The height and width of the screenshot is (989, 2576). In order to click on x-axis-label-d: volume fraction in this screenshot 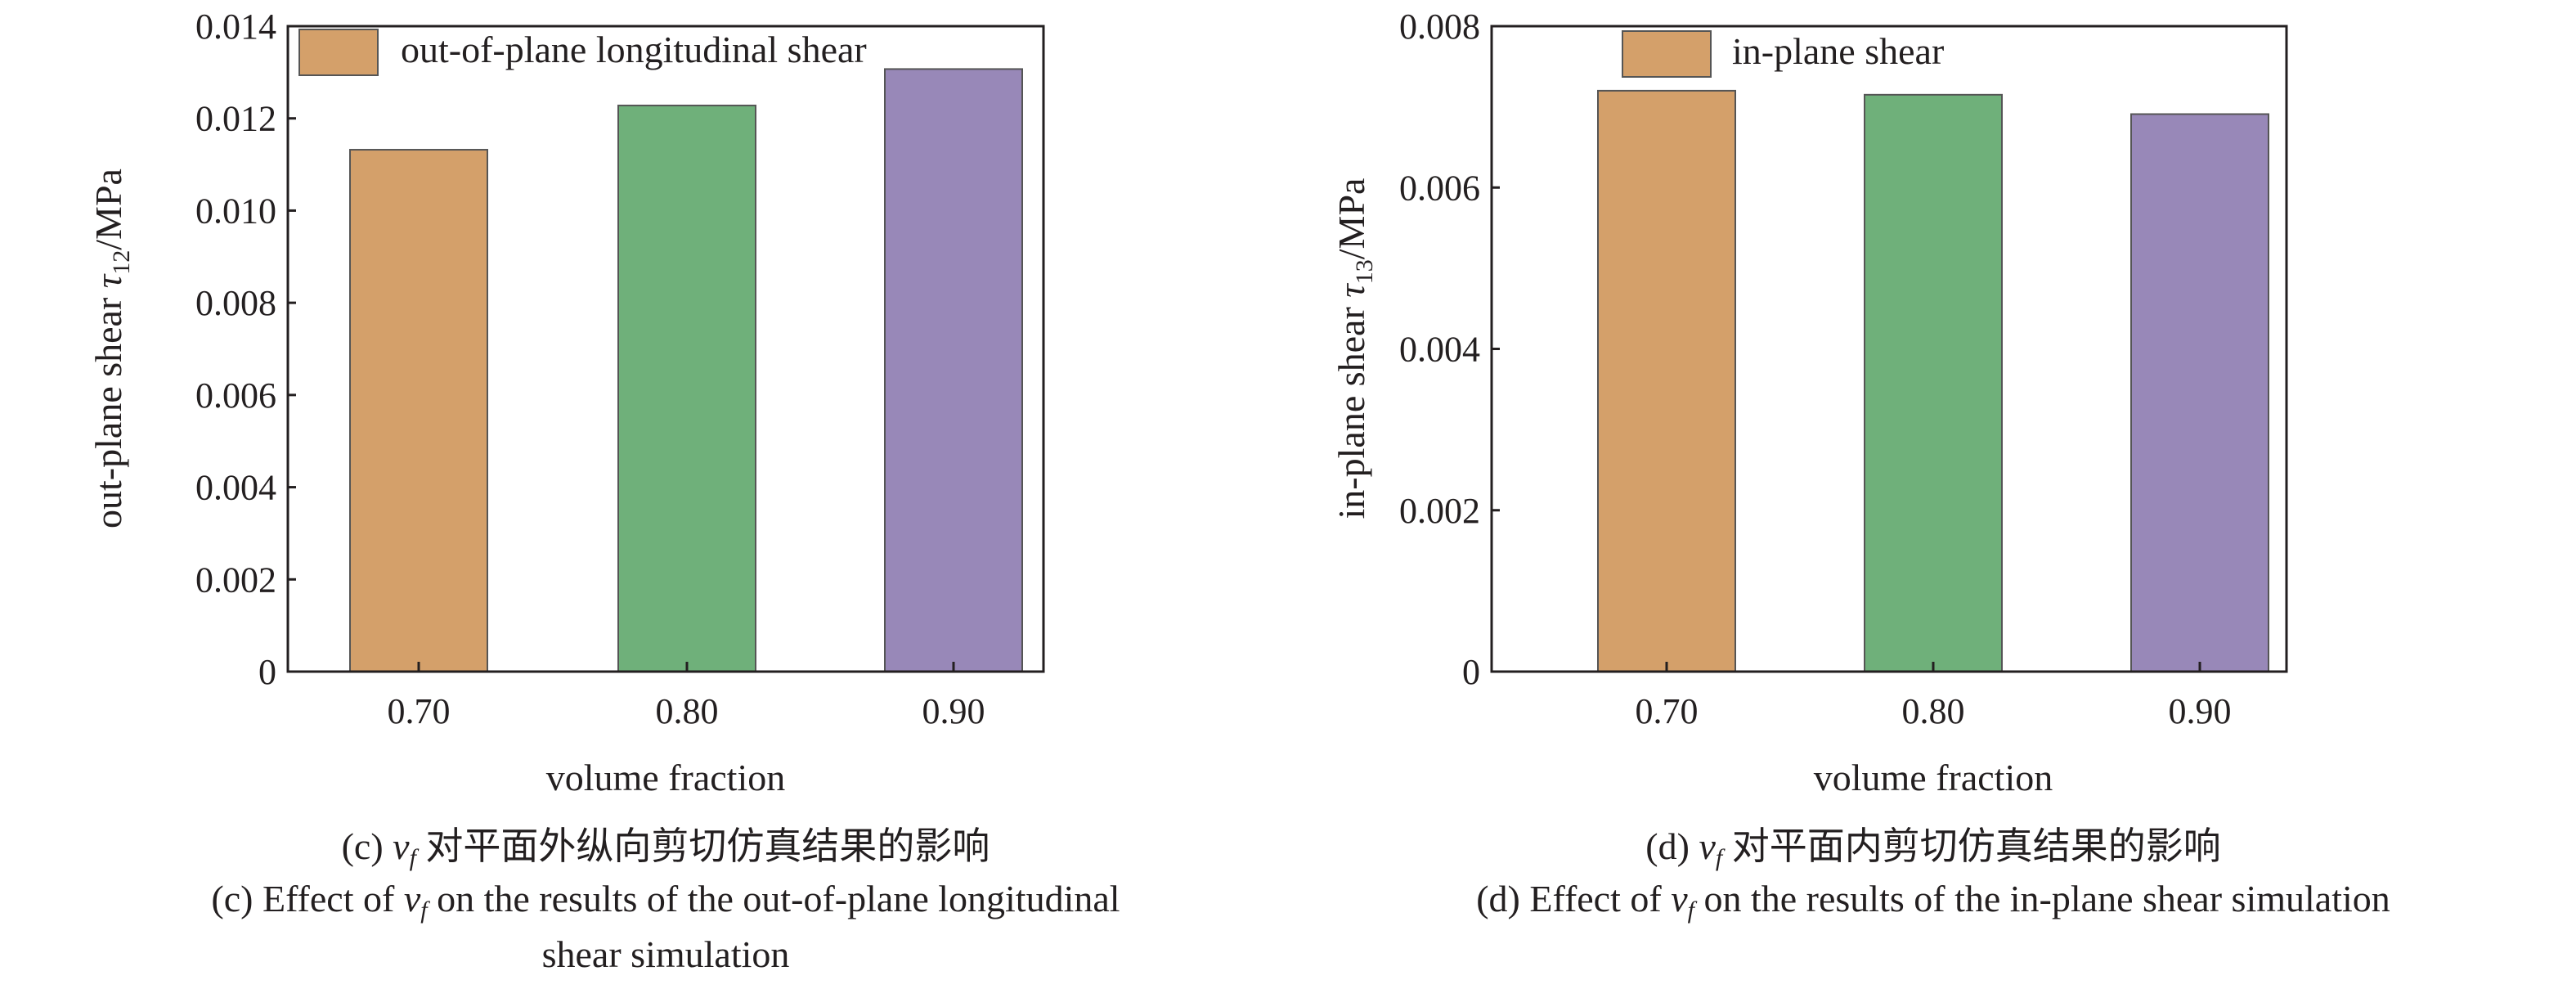, I will do `click(1934, 777)`.